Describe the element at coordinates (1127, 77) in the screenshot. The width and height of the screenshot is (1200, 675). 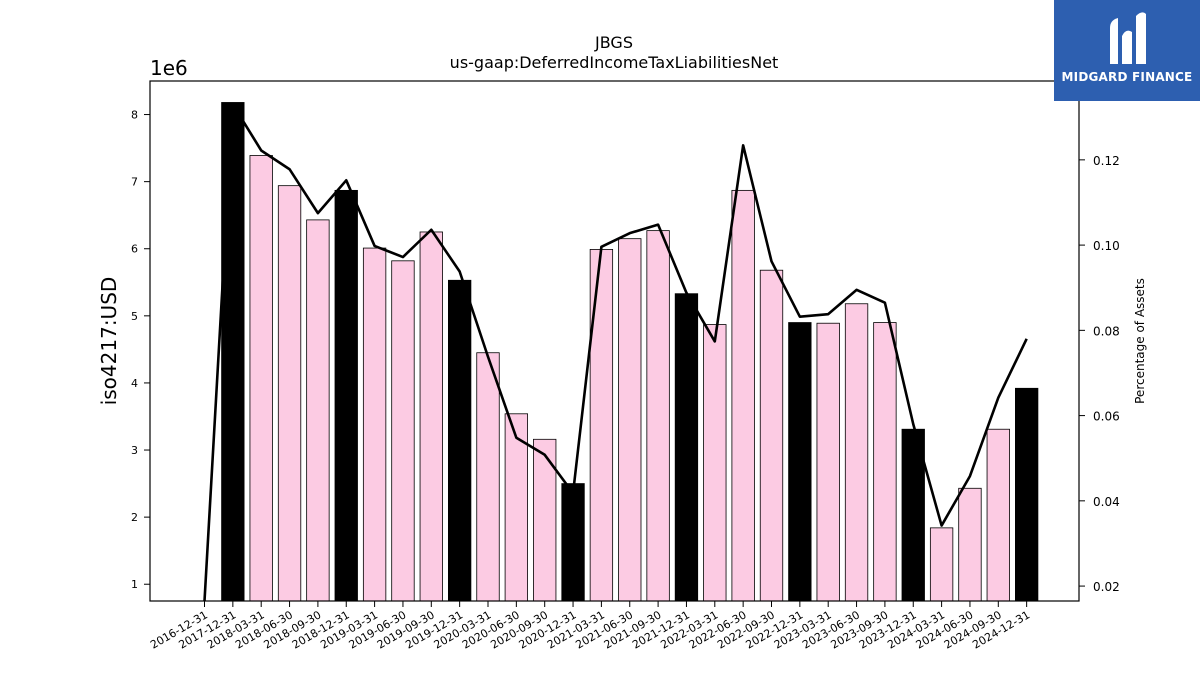
I see `logo-text: MIDGARD FINANCE` at that location.